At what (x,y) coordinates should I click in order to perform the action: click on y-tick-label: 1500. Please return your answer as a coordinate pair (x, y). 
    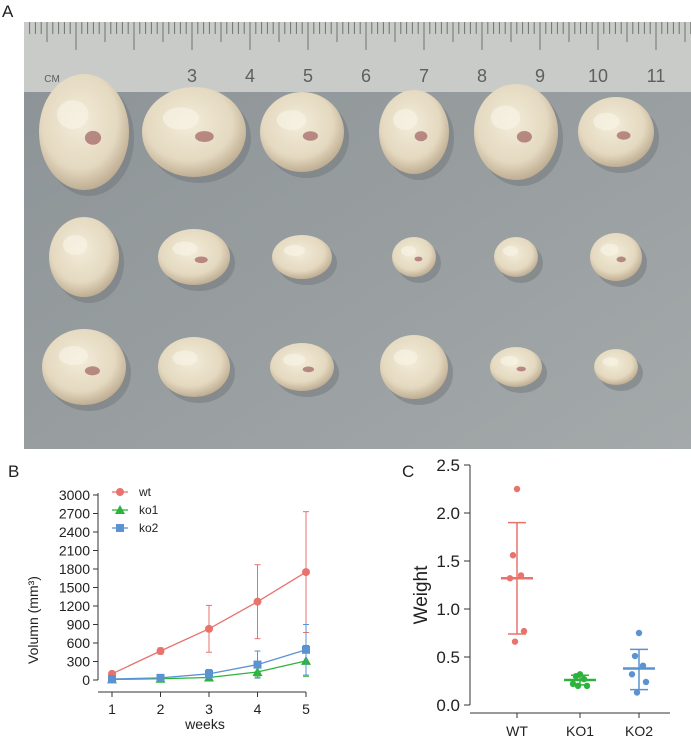
    Looking at the image, I should click on (74, 588).